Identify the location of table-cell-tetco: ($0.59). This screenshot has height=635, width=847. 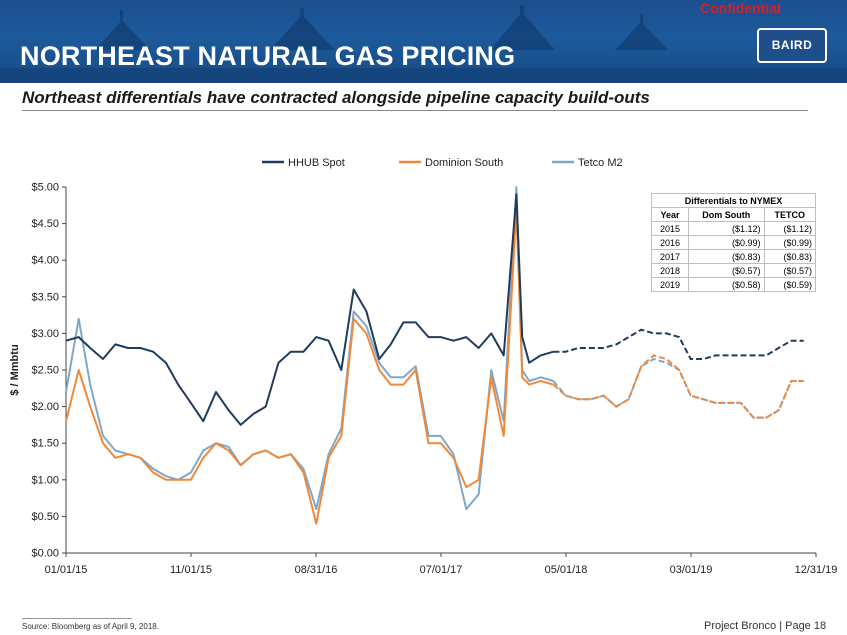
(790, 284).